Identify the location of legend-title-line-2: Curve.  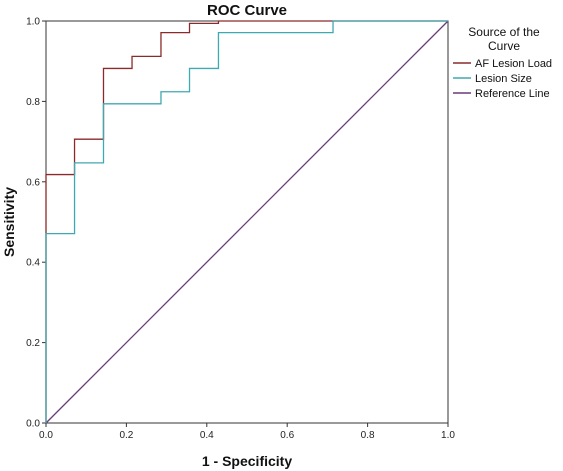
(504, 46).